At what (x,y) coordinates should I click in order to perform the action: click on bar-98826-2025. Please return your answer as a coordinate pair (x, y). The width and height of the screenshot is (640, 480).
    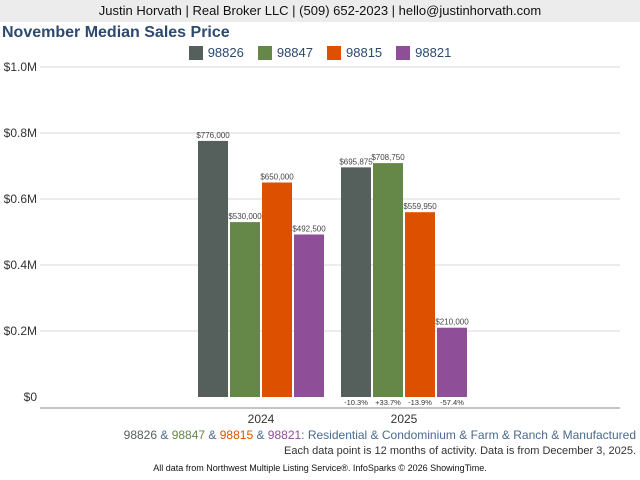
    Looking at the image, I should click on (356, 282).